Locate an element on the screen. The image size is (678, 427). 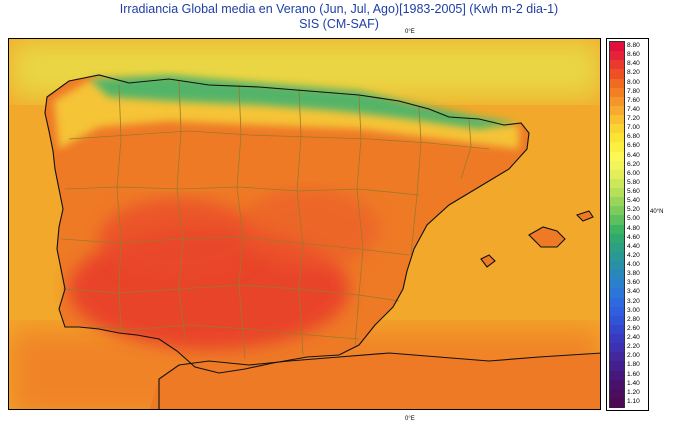
map-subtitle: SIS (CM-SAF) is located at coordinates (339, 24).